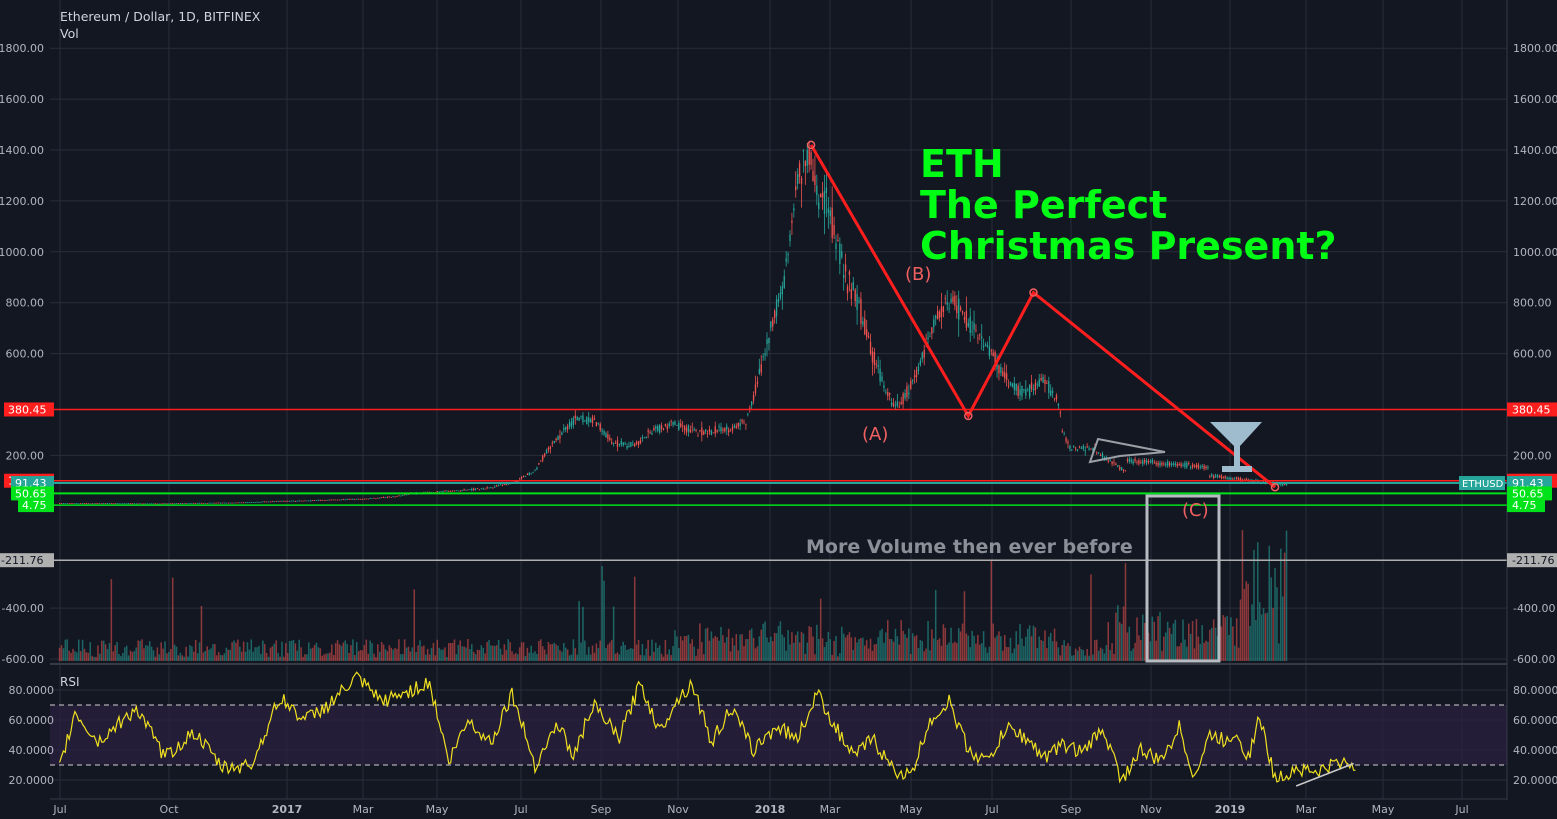  What do you see at coordinates (1230, 809) in the screenshot?
I see `x-tick: 2019` at bounding box center [1230, 809].